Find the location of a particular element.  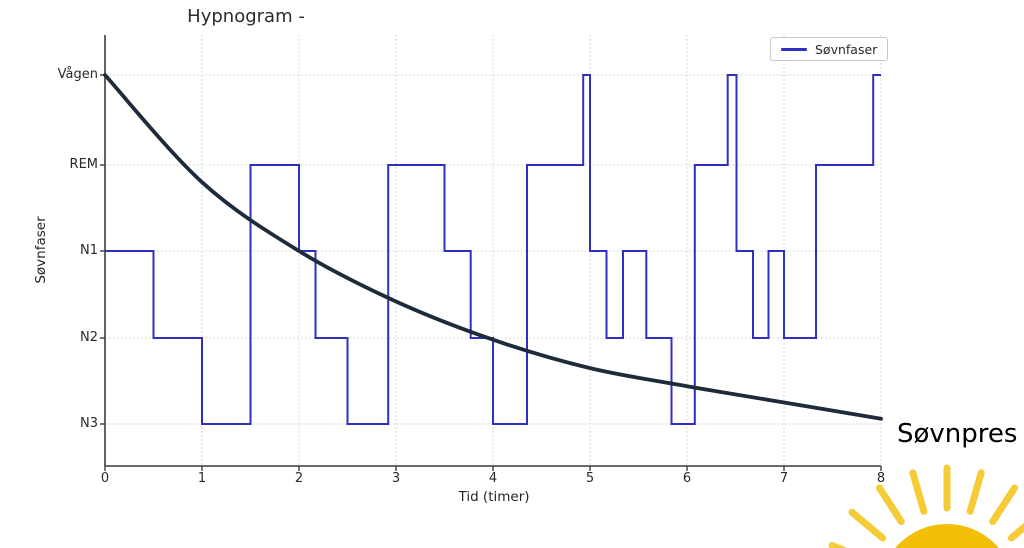

sun-icon is located at coordinates (926, 506).